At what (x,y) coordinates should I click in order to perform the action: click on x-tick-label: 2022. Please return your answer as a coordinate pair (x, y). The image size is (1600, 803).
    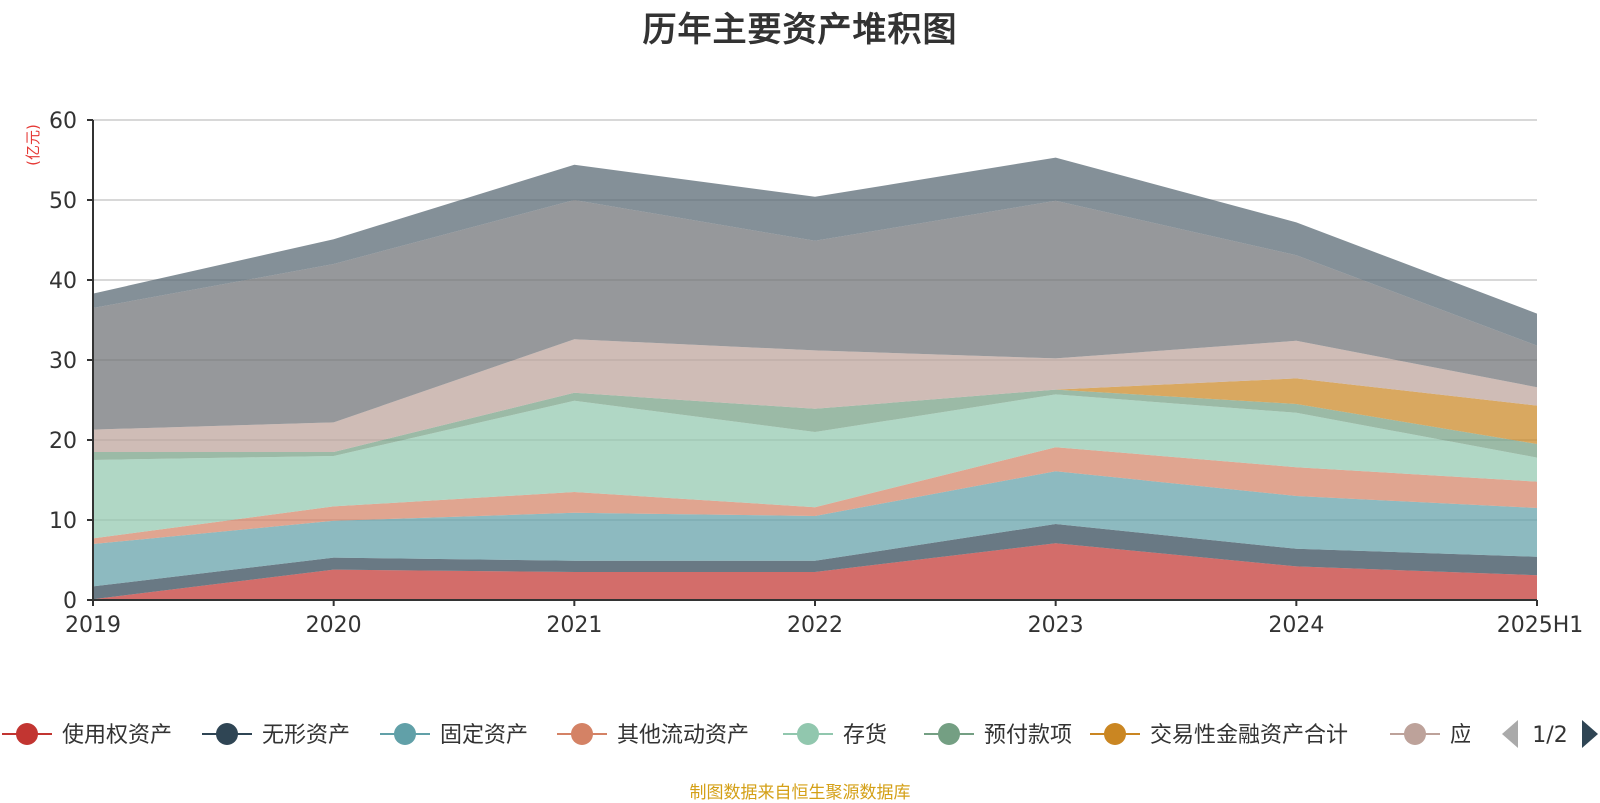
    Looking at the image, I should click on (815, 625).